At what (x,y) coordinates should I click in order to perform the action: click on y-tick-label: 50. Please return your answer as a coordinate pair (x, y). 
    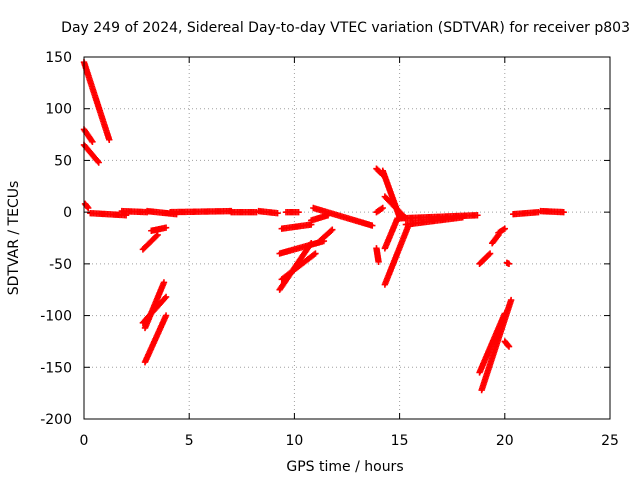
    Looking at the image, I should click on (63, 161).